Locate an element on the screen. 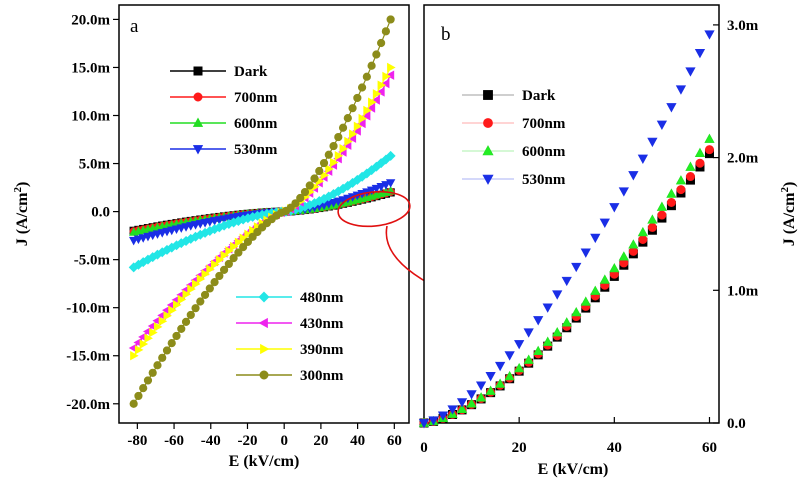  x-tick-label: 0 is located at coordinates (284, 441).